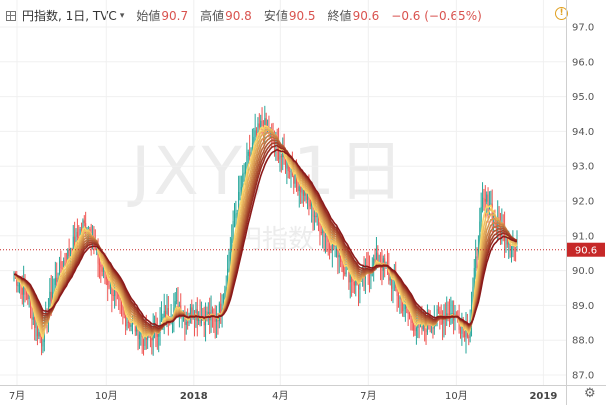 This screenshot has width=606, height=405. What do you see at coordinates (561, 13) in the screenshot?
I see `alert-icon: !` at bounding box center [561, 13].